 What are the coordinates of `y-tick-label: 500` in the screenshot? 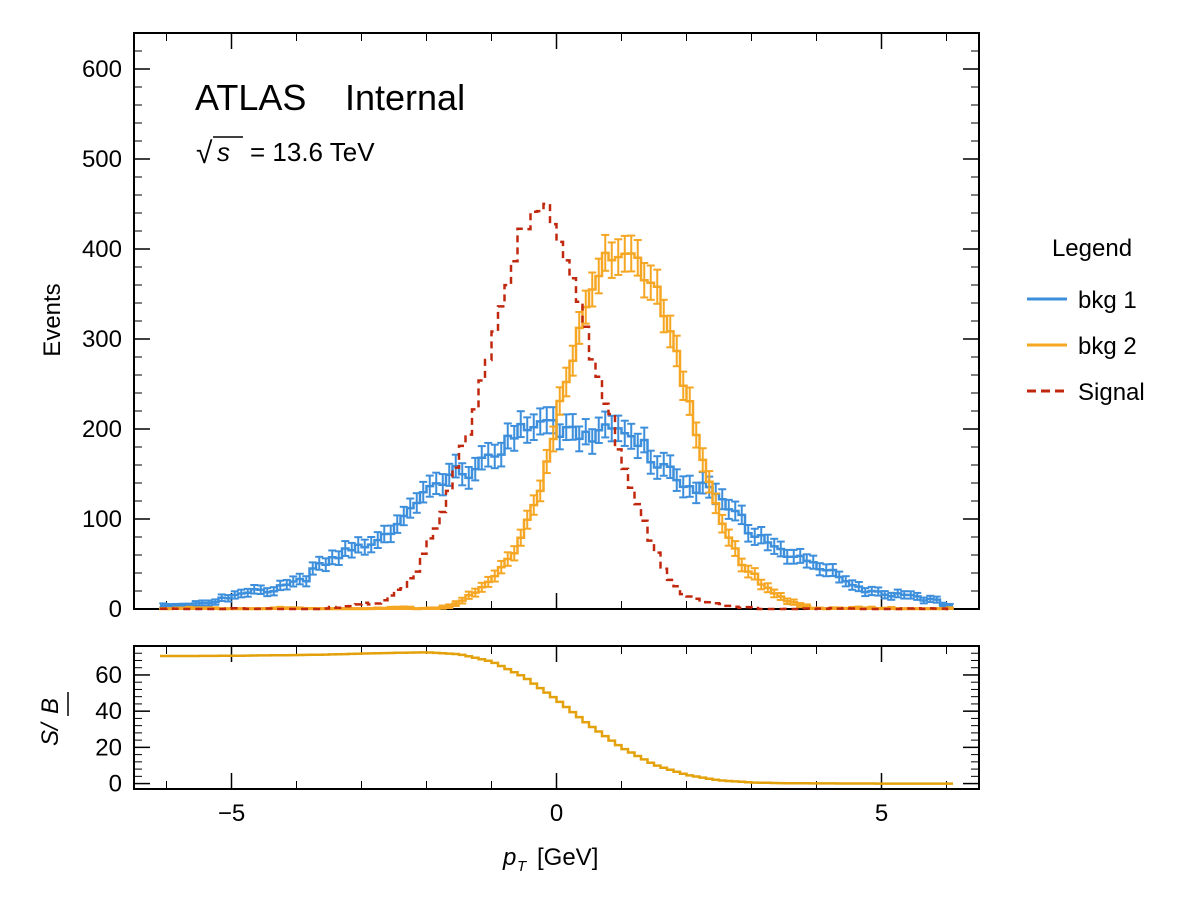 It's located at (102, 159).